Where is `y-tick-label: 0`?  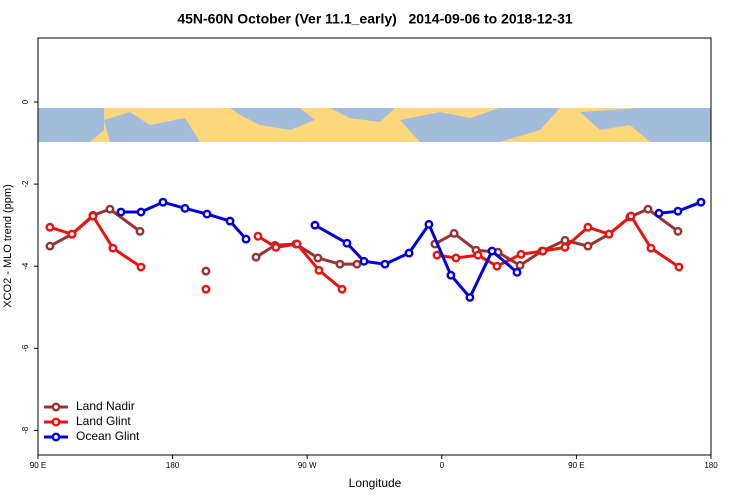
y-tick-label: 0 is located at coordinates (25, 101).